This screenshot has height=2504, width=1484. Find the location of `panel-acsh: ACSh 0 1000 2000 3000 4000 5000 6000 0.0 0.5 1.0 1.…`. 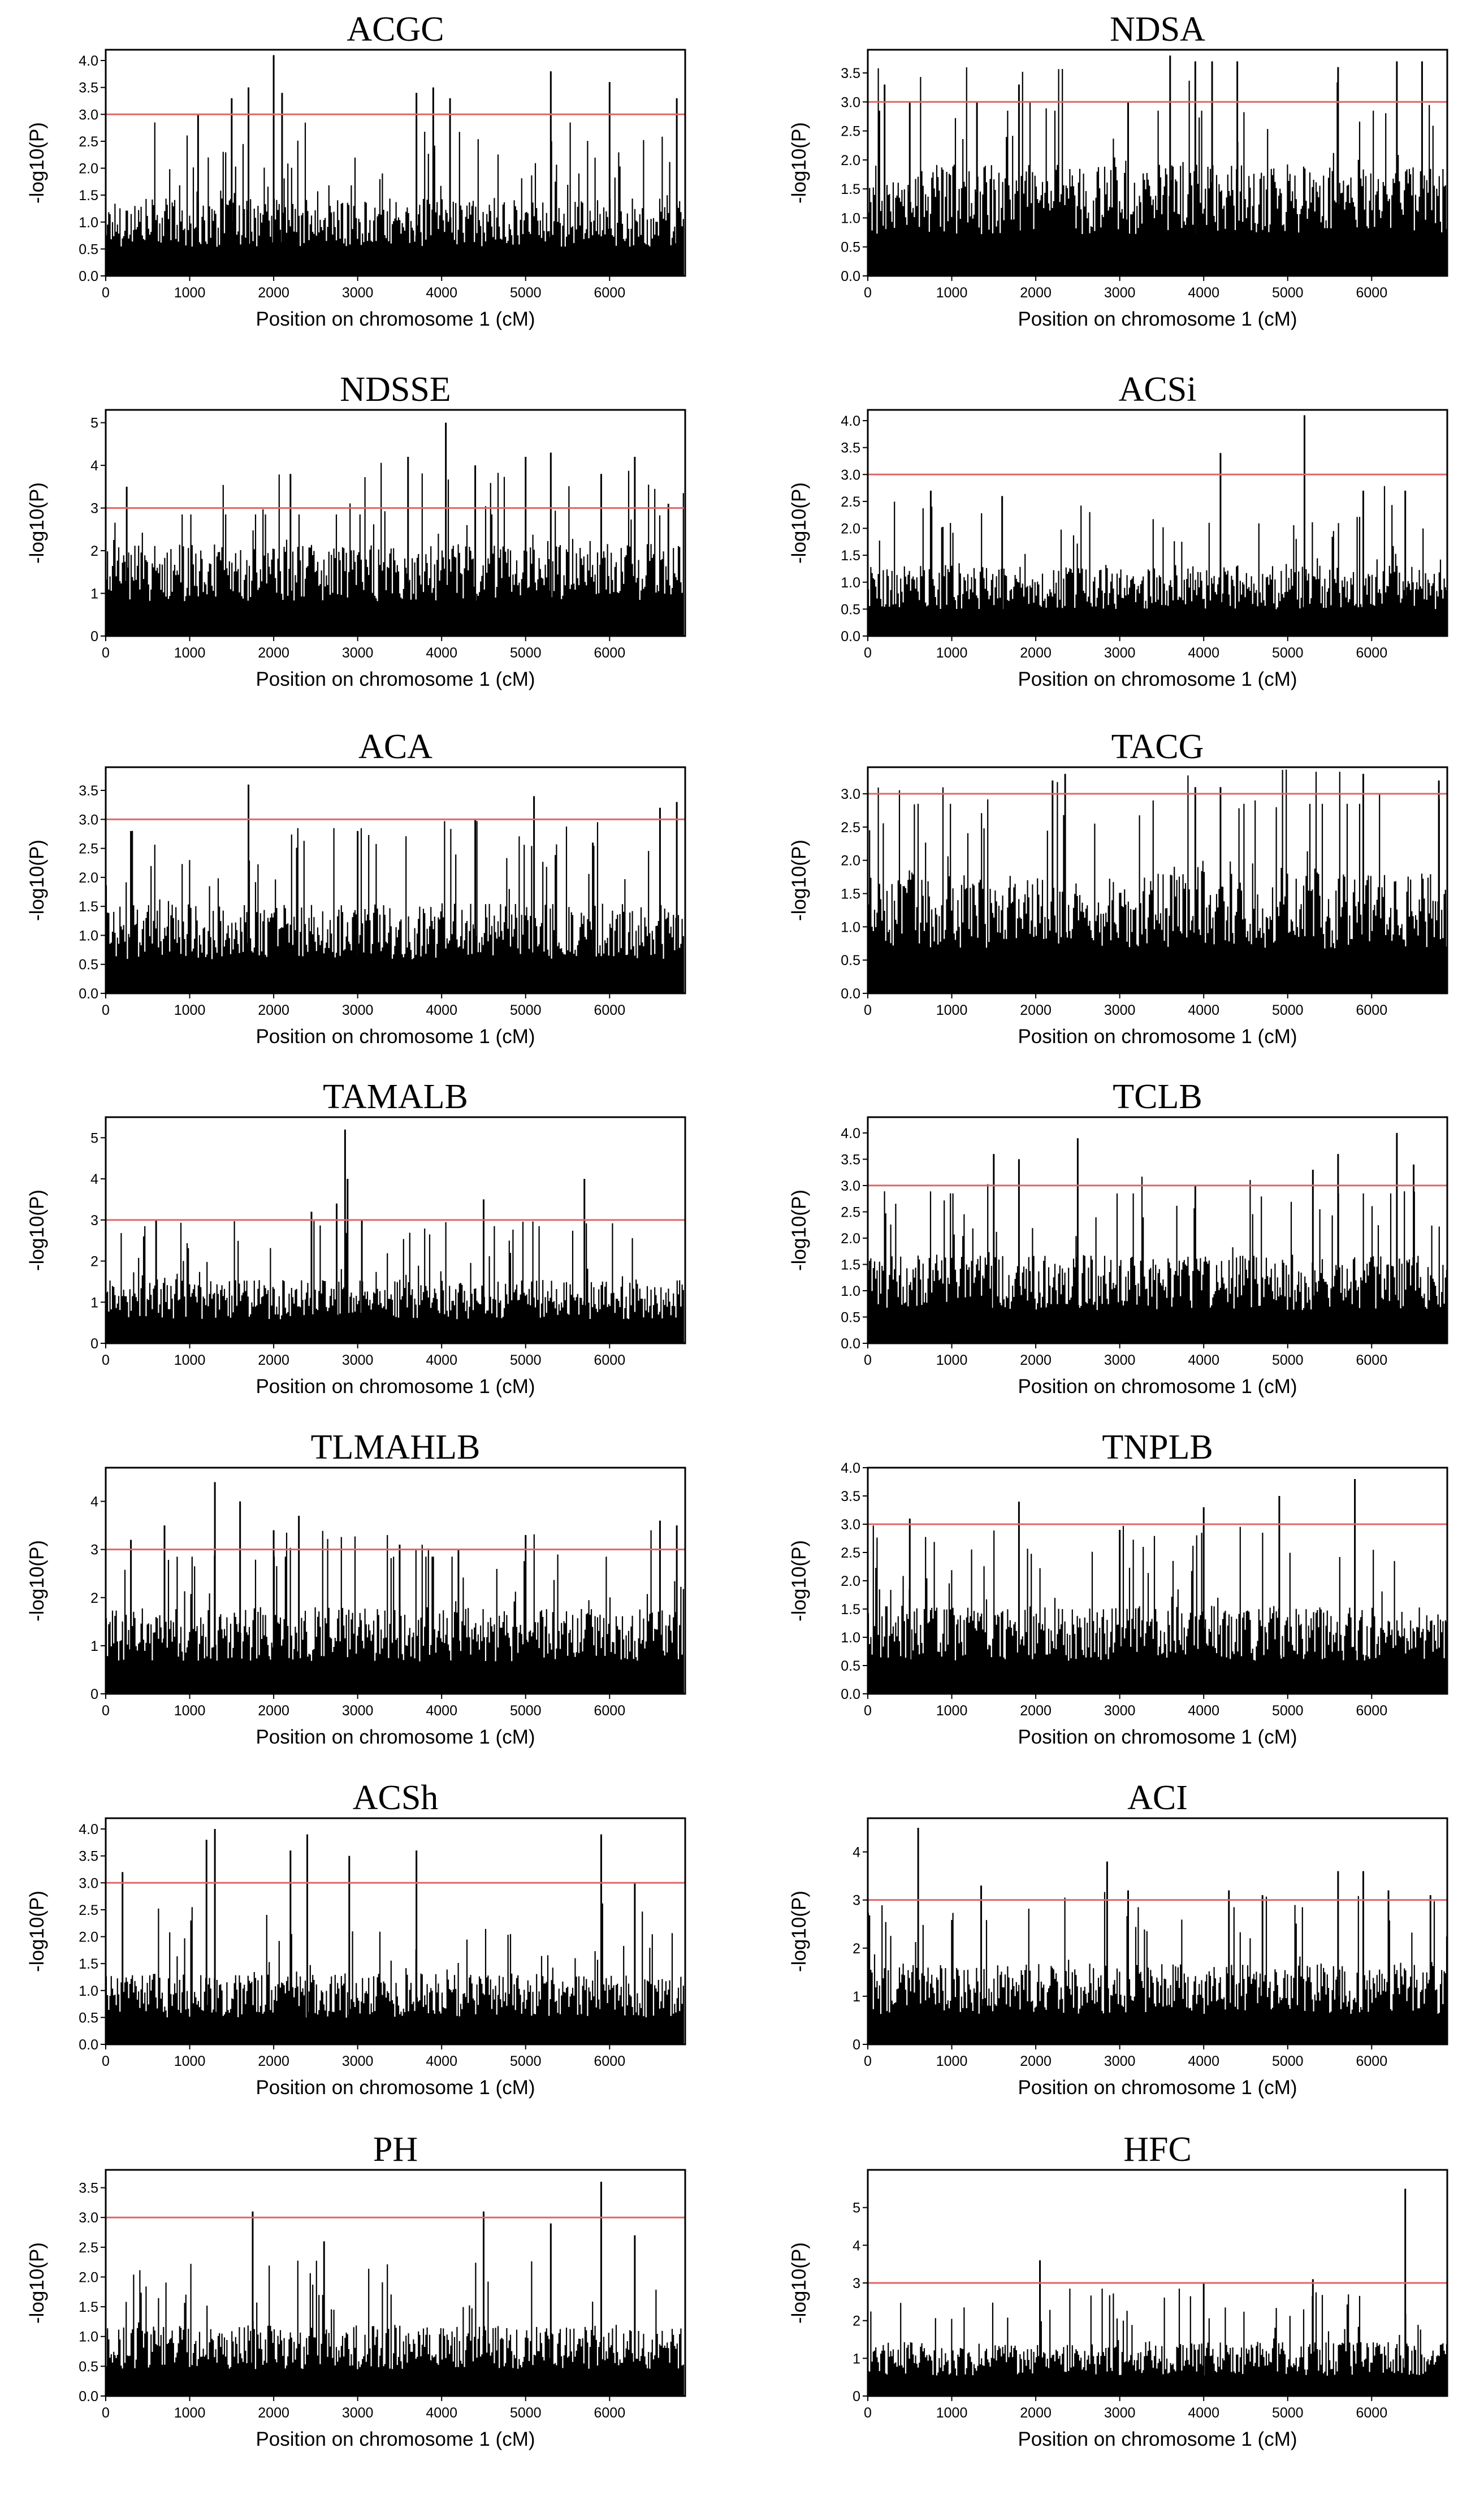

panel-acsh: ACSh 0 1000 2000 3000 4000 5000 6000 0.0 0.5 1.0 1.… is located at coordinates (356, 1939).